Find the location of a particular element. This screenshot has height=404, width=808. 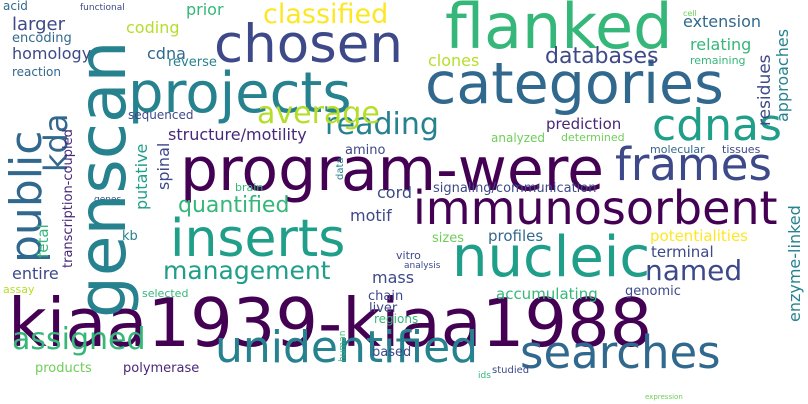

word-named: named is located at coordinates (694, 270).